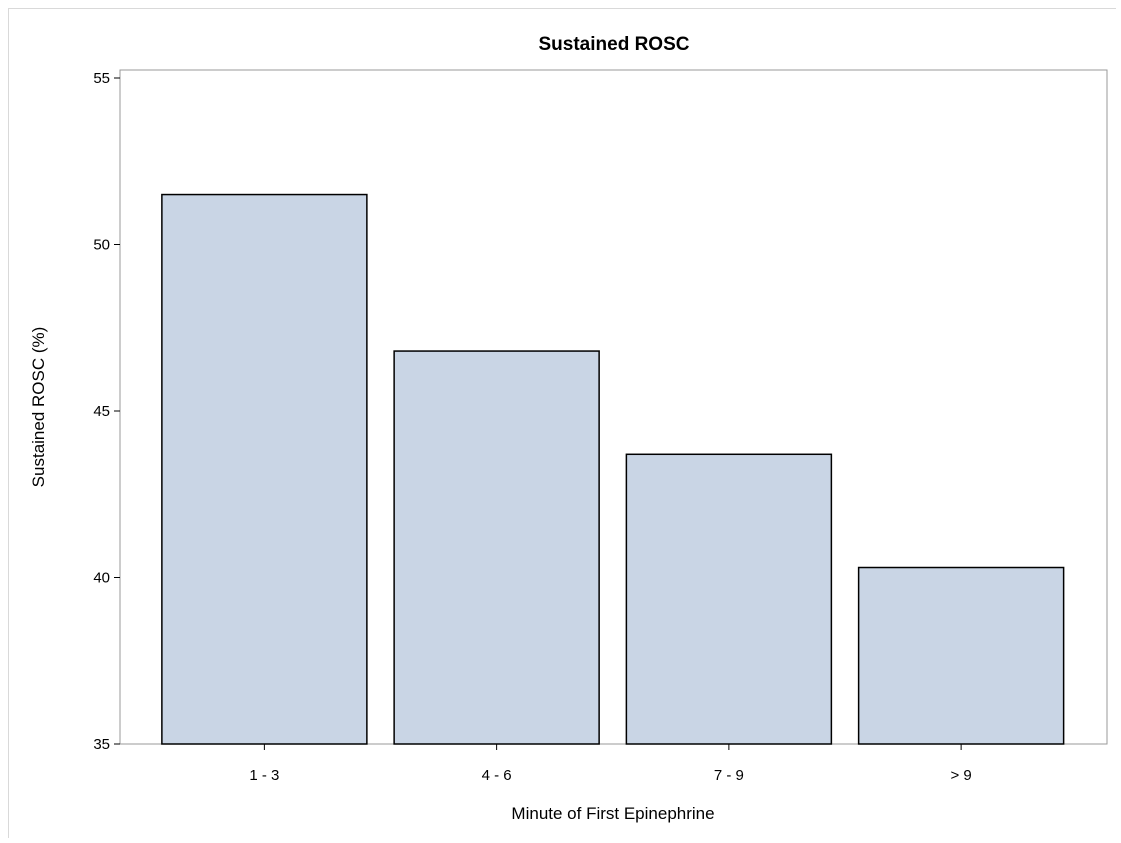 The height and width of the screenshot is (843, 1121). I want to click on x-tick-label: 7 - 9, so click(729, 775).